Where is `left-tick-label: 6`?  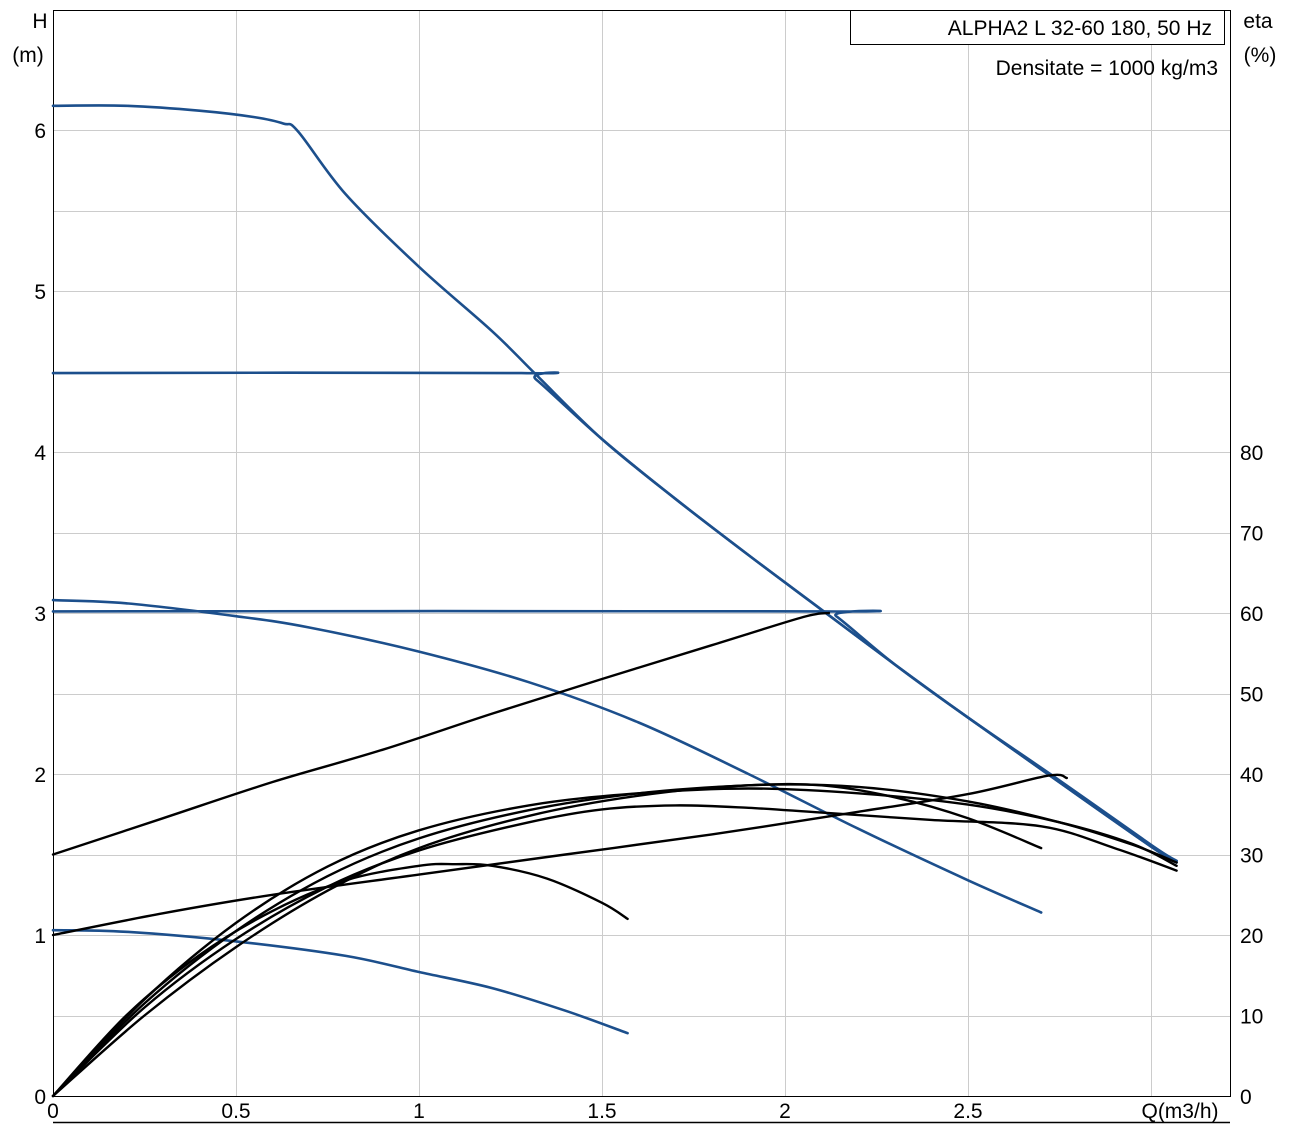
left-tick-label: 6 is located at coordinates (40, 131).